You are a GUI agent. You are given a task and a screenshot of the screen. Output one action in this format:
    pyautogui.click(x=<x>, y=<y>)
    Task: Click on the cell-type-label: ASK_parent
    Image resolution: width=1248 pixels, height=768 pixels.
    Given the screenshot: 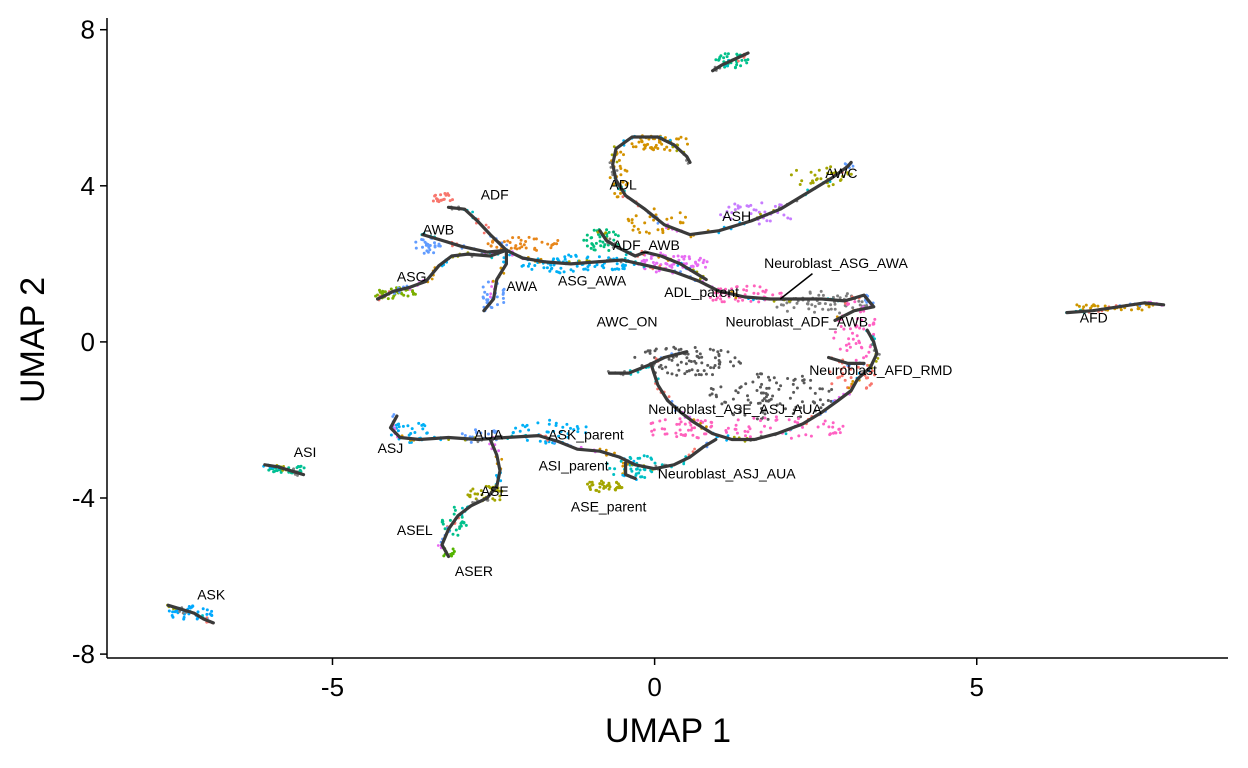 What is the action you would take?
    pyautogui.click(x=586, y=435)
    